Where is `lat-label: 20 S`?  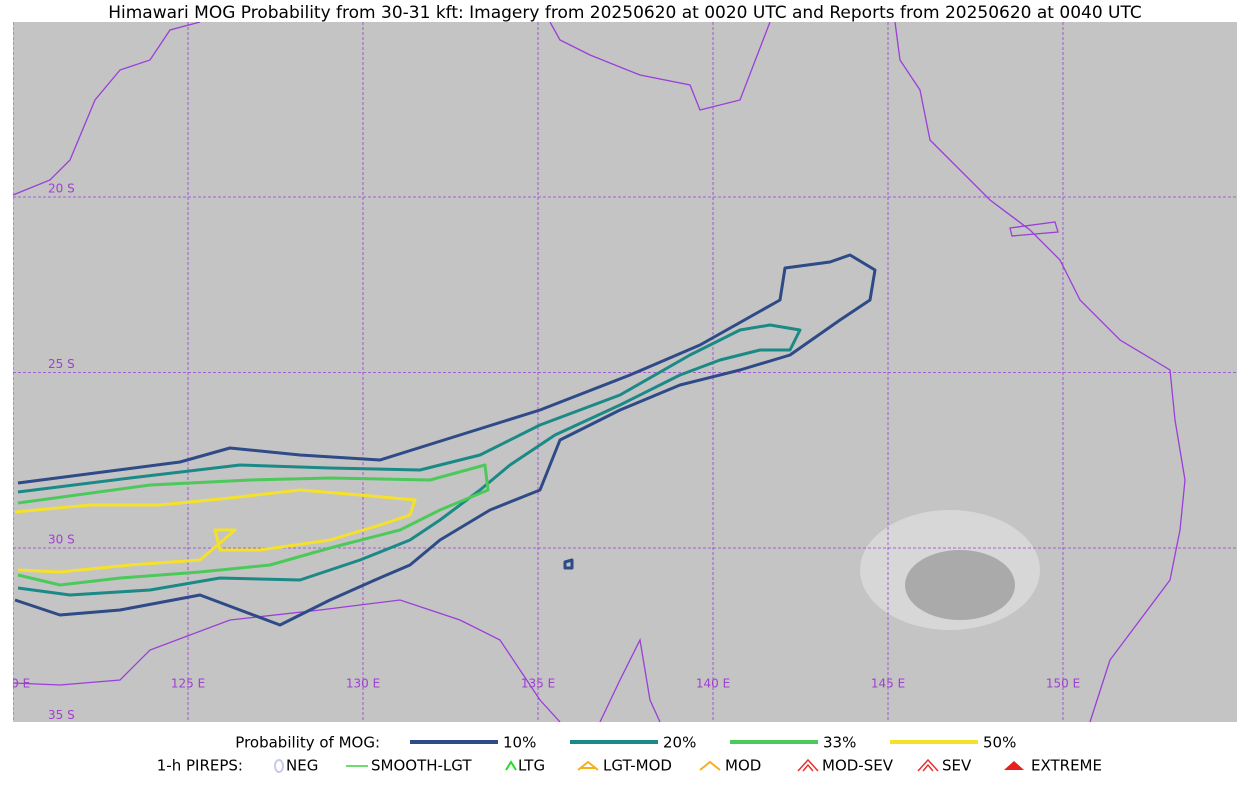
lat-label: 20 S is located at coordinates (61, 189).